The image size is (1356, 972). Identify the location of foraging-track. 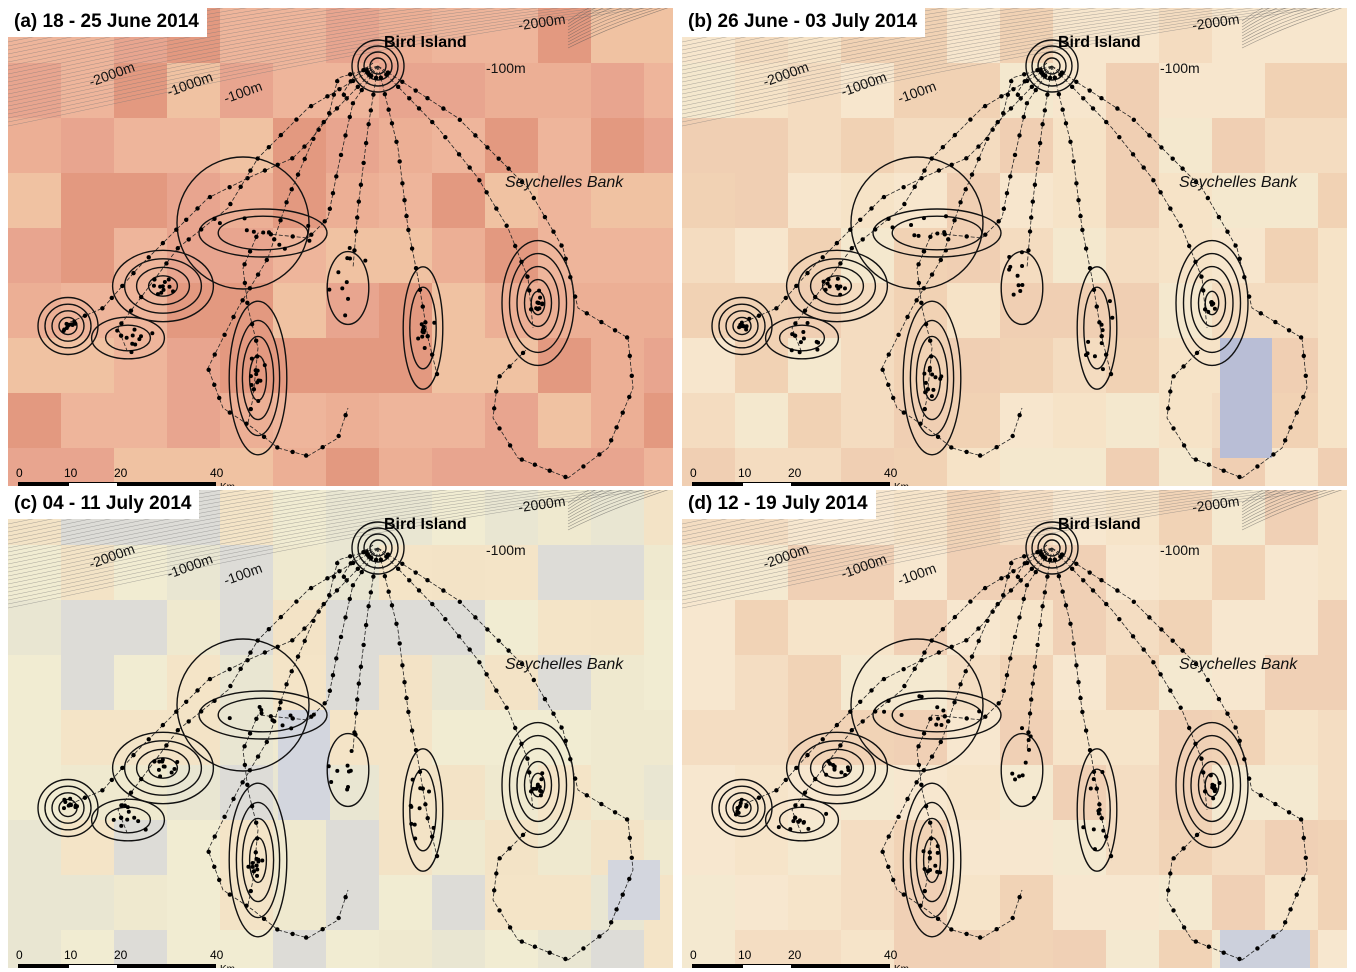
(897, 194).